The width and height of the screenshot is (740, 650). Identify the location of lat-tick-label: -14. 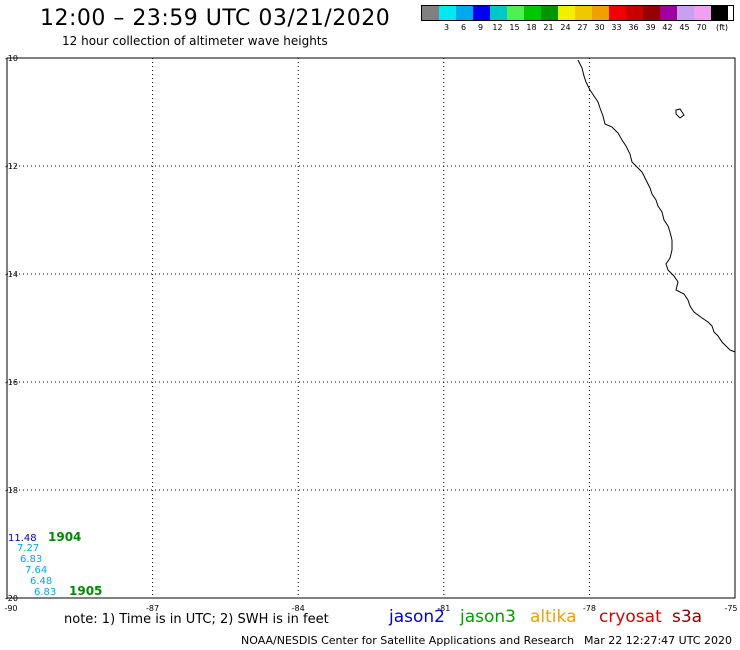
(11, 274).